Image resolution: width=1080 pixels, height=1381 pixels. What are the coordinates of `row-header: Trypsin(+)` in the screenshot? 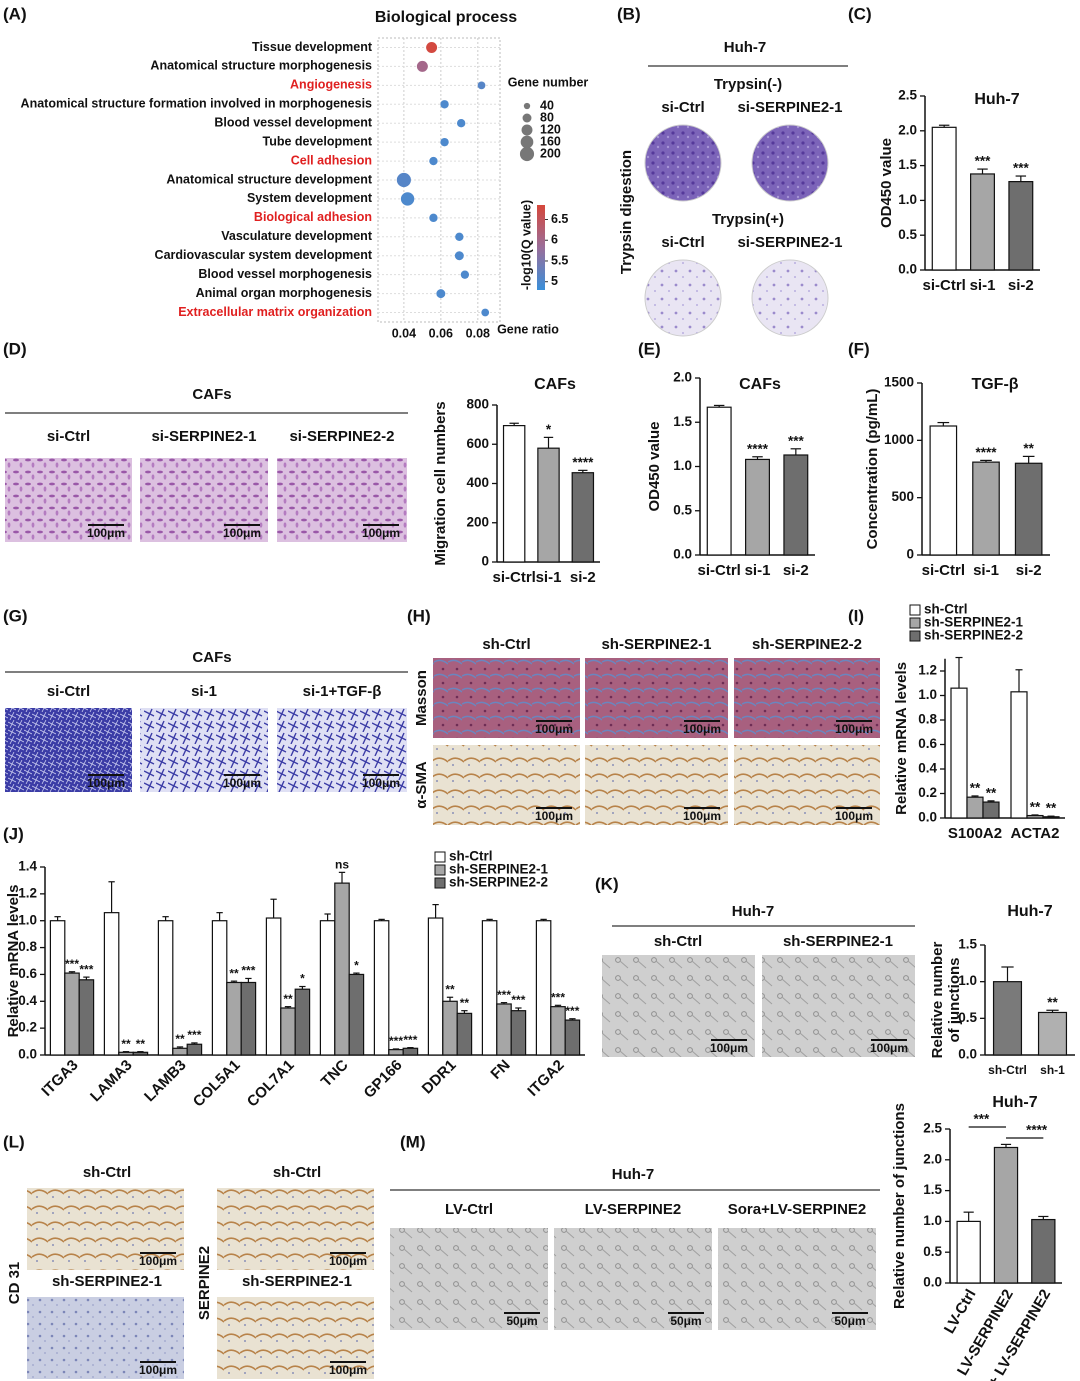 It's located at (748, 219).